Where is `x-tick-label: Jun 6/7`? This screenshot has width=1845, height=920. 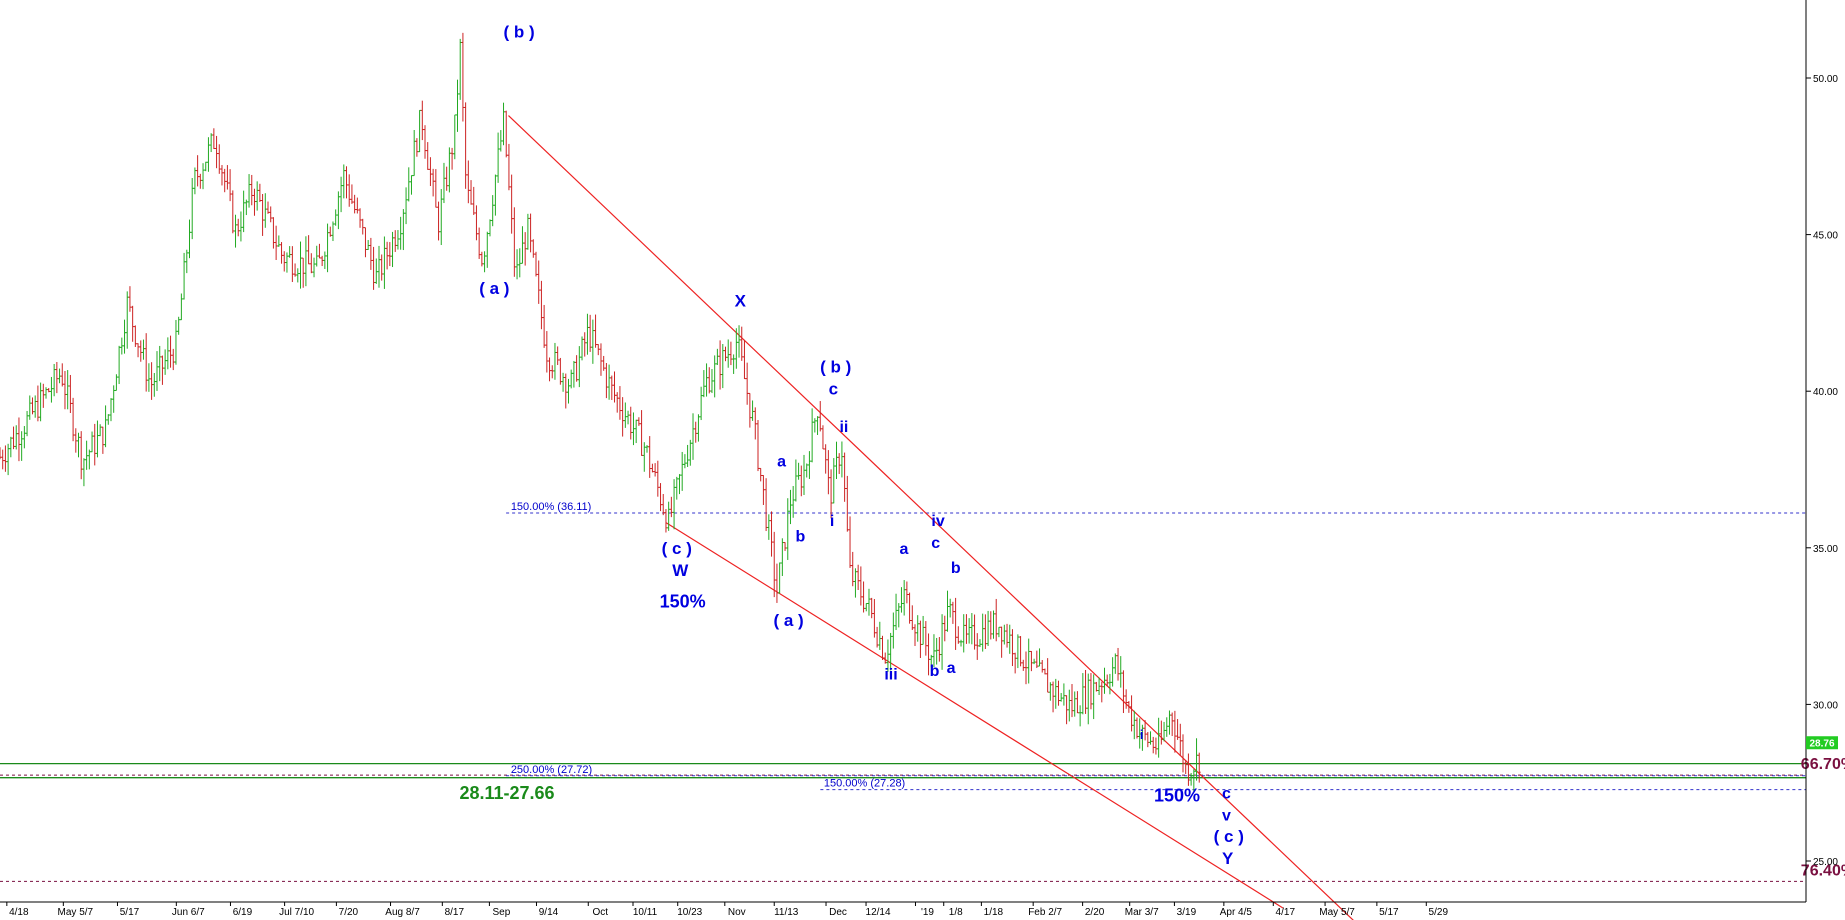 x-tick-label: Jun 6/7 is located at coordinates (188, 912).